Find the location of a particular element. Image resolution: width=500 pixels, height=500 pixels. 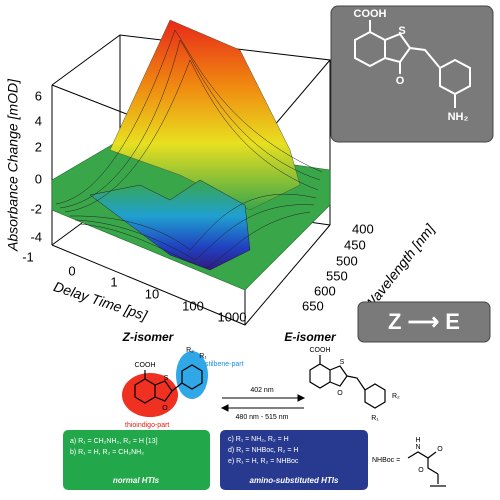

inset-amine: NH₂ is located at coordinates (458, 117).